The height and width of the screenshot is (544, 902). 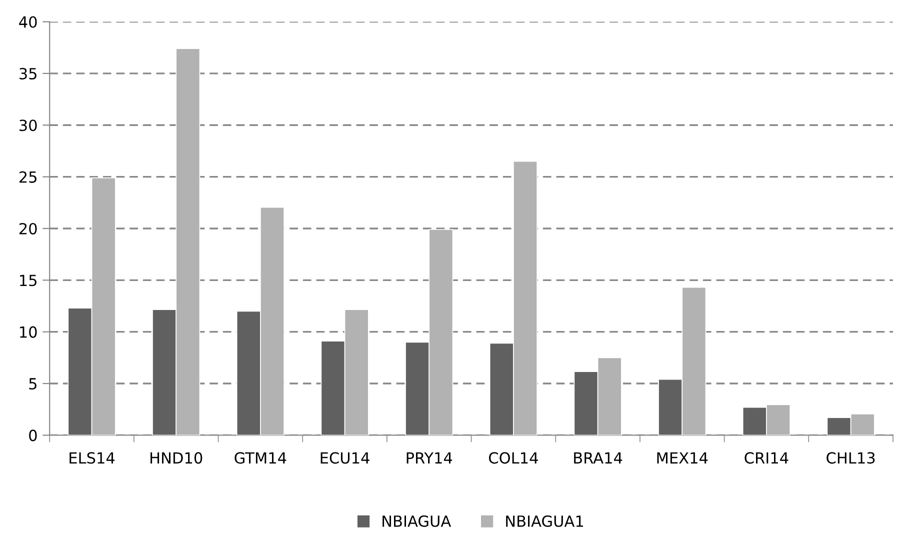 What do you see at coordinates (28, 74) in the screenshot?
I see `y-tick-label: 35` at bounding box center [28, 74].